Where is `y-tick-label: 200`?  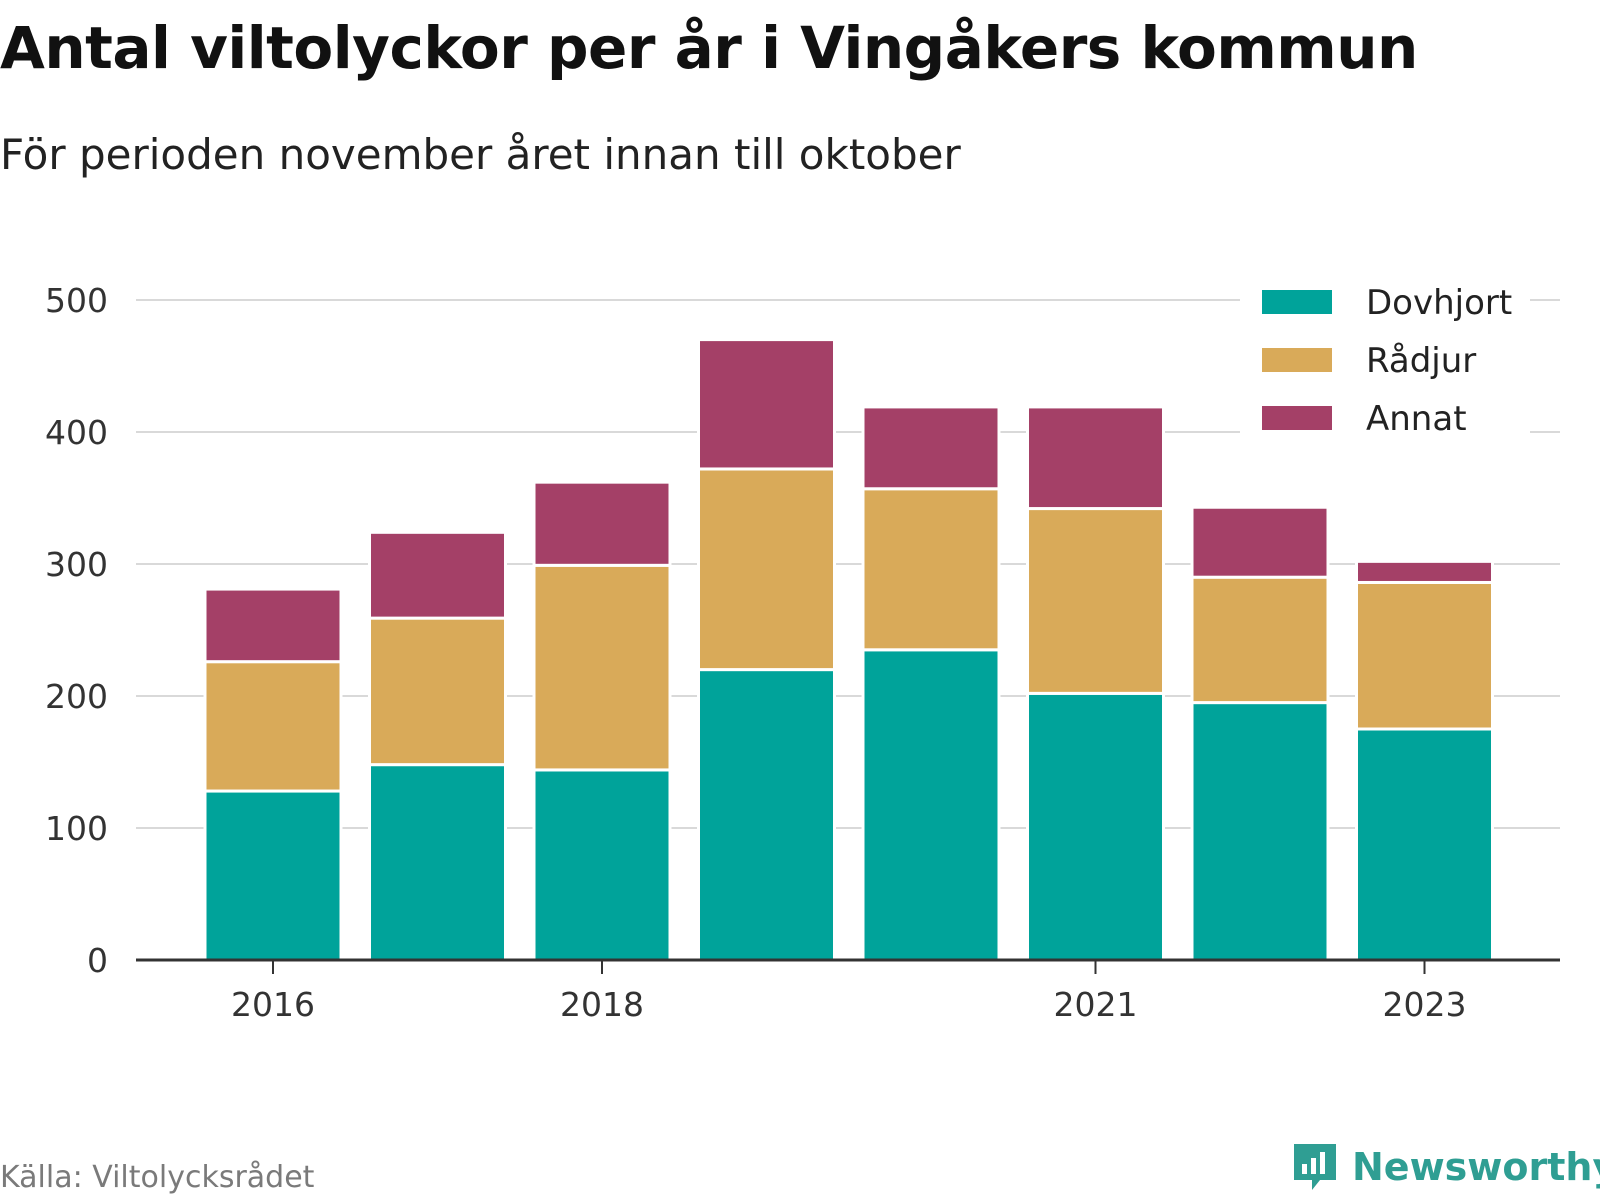
y-tick-label: 200 is located at coordinates (76, 696).